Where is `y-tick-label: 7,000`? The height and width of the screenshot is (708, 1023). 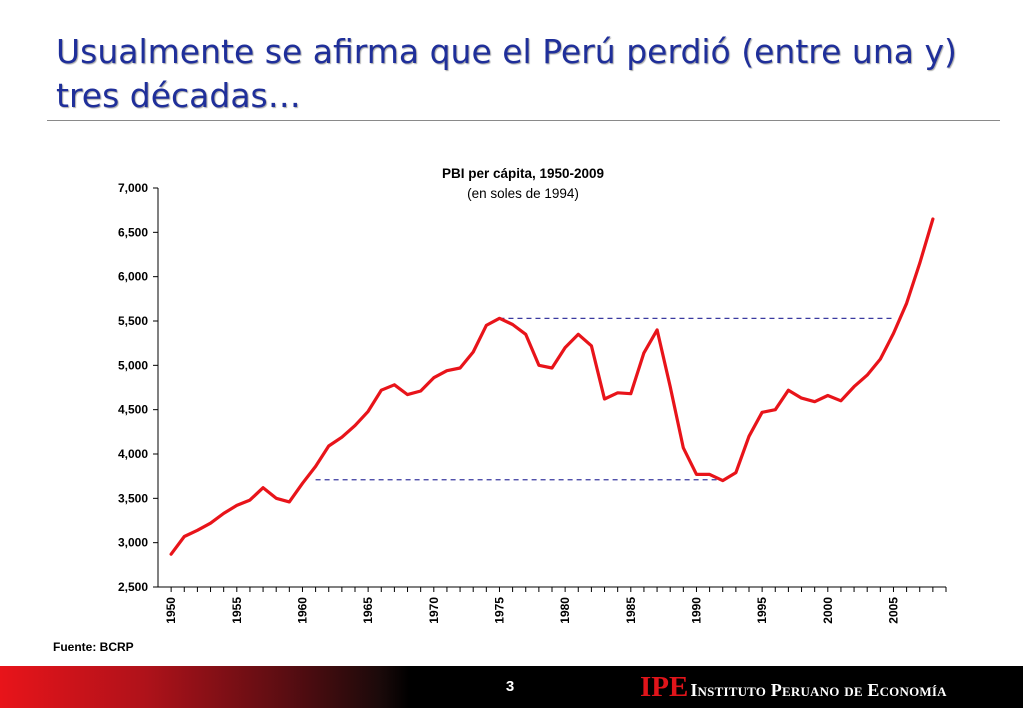
y-tick-label: 7,000 is located at coordinates (133, 188).